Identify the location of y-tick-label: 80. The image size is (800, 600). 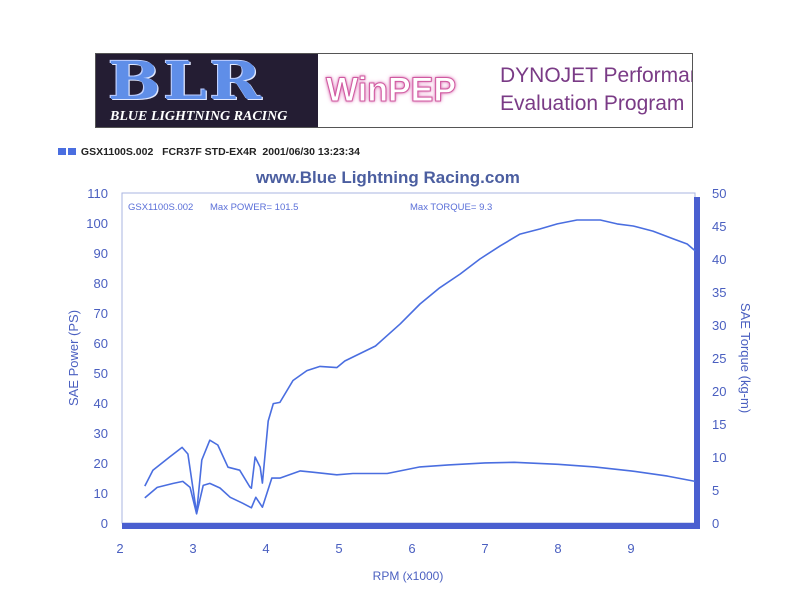
(101, 283).